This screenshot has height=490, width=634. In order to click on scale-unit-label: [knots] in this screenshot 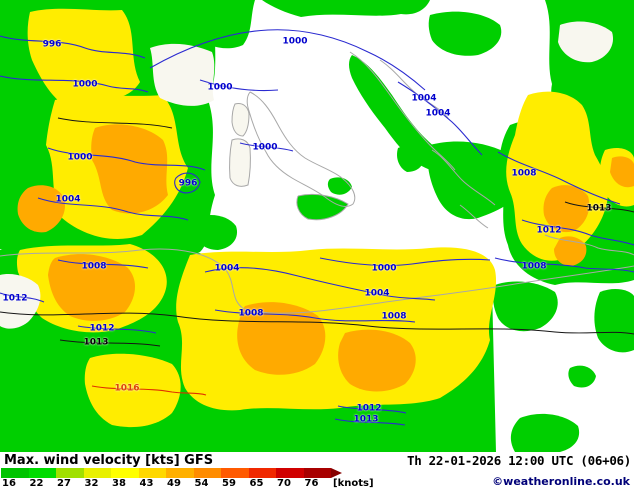, I will do `click(353, 483)`.